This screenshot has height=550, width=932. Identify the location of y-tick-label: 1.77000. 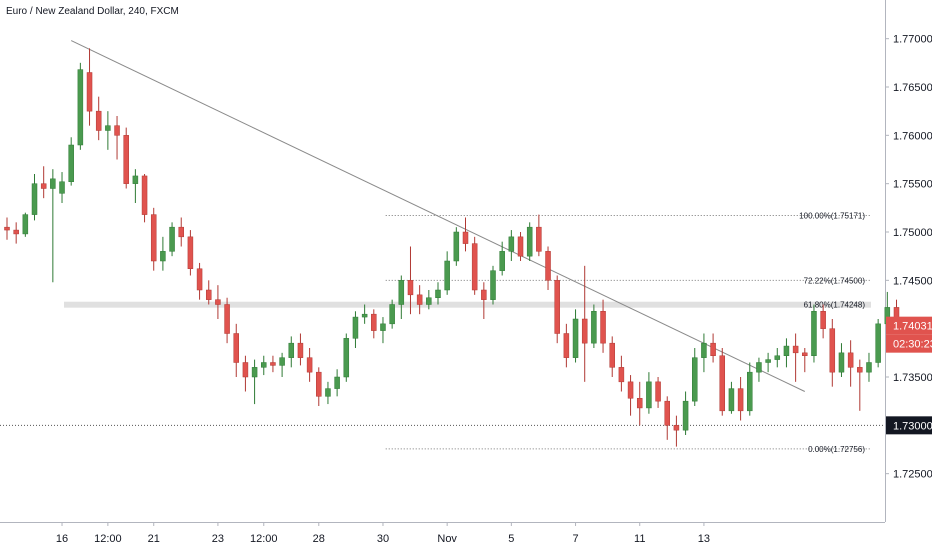
(912, 40).